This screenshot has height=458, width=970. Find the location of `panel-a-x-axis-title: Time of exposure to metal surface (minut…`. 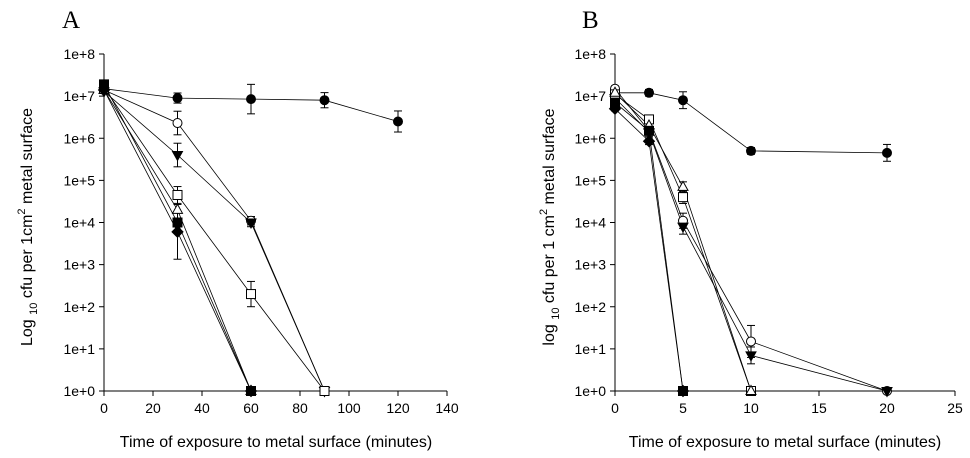

panel-a-x-axis-title: Time of exposure to metal surface (minut… is located at coordinates (276, 442).